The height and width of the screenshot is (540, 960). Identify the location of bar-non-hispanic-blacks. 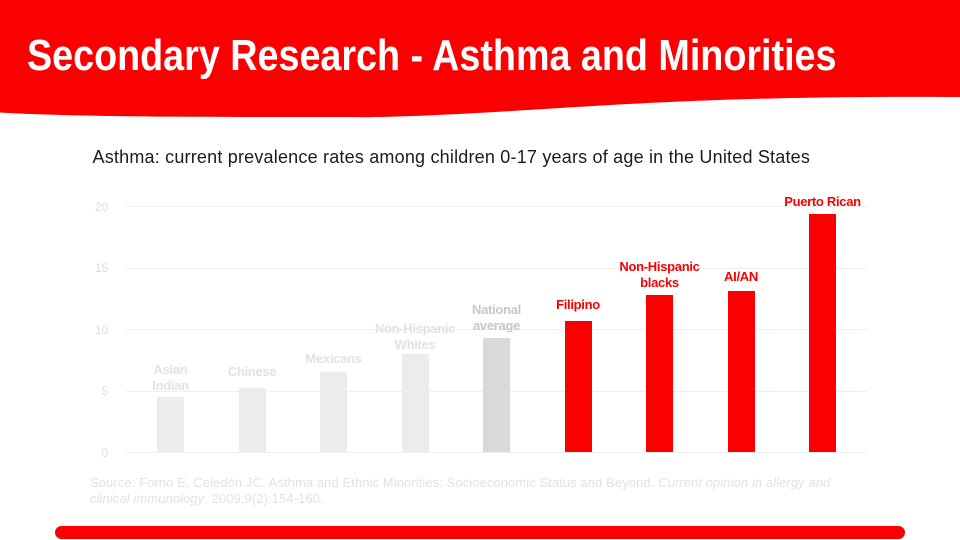
(659, 373).